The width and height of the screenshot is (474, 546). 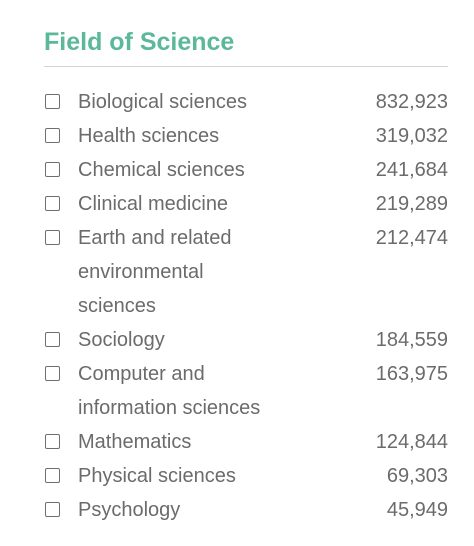 What do you see at coordinates (246, 204) in the screenshot?
I see `facet-item-clinical-medicine: Clinical medicine 219,289` at bounding box center [246, 204].